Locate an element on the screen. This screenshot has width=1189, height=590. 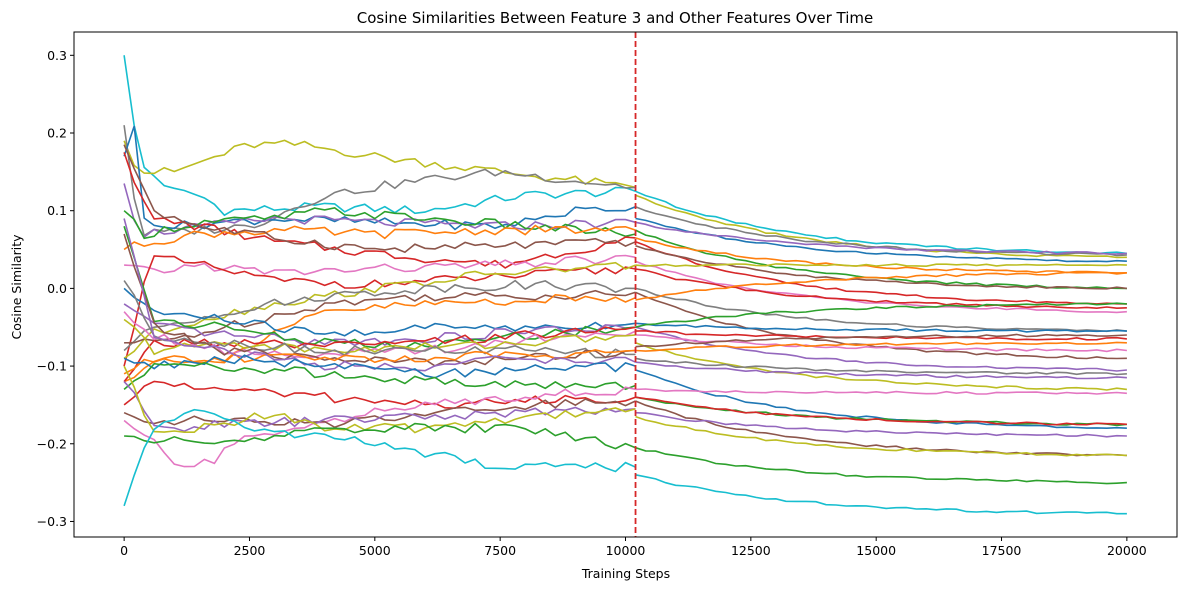
x-tick-label: 12500 is located at coordinates (751, 550).